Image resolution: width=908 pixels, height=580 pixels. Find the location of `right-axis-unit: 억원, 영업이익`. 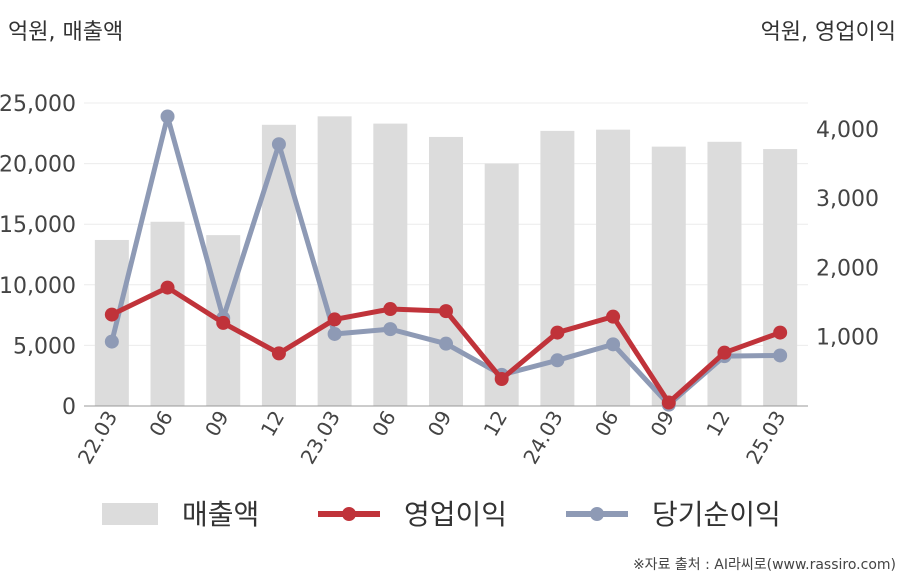

right-axis-unit: 억원, 영업이익 is located at coordinates (828, 32).